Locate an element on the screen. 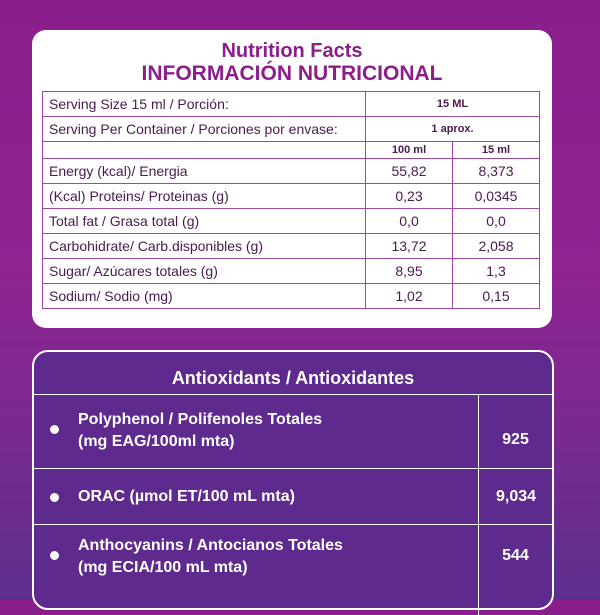  servings-value: 1 aprox. is located at coordinates (452, 129).